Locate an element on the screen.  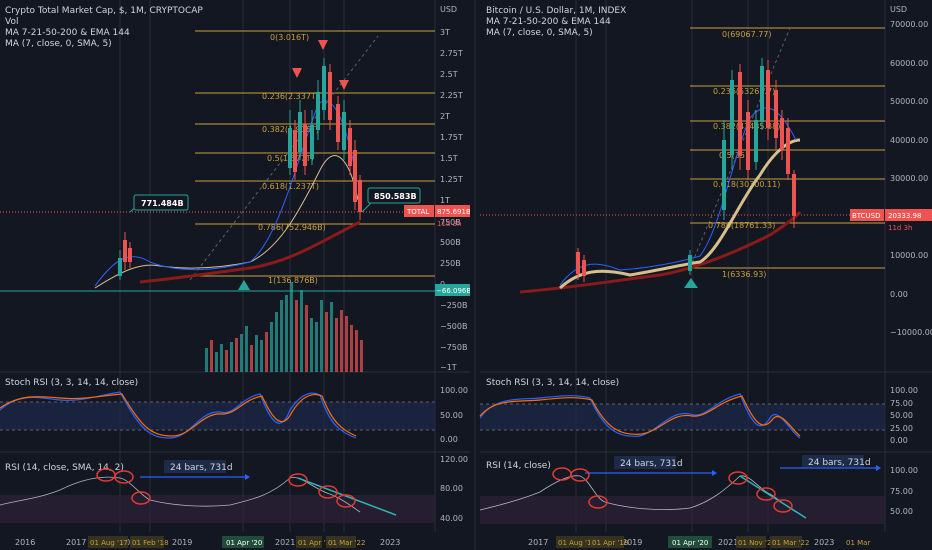
right-stoch-band is located at coordinates (682, 417).